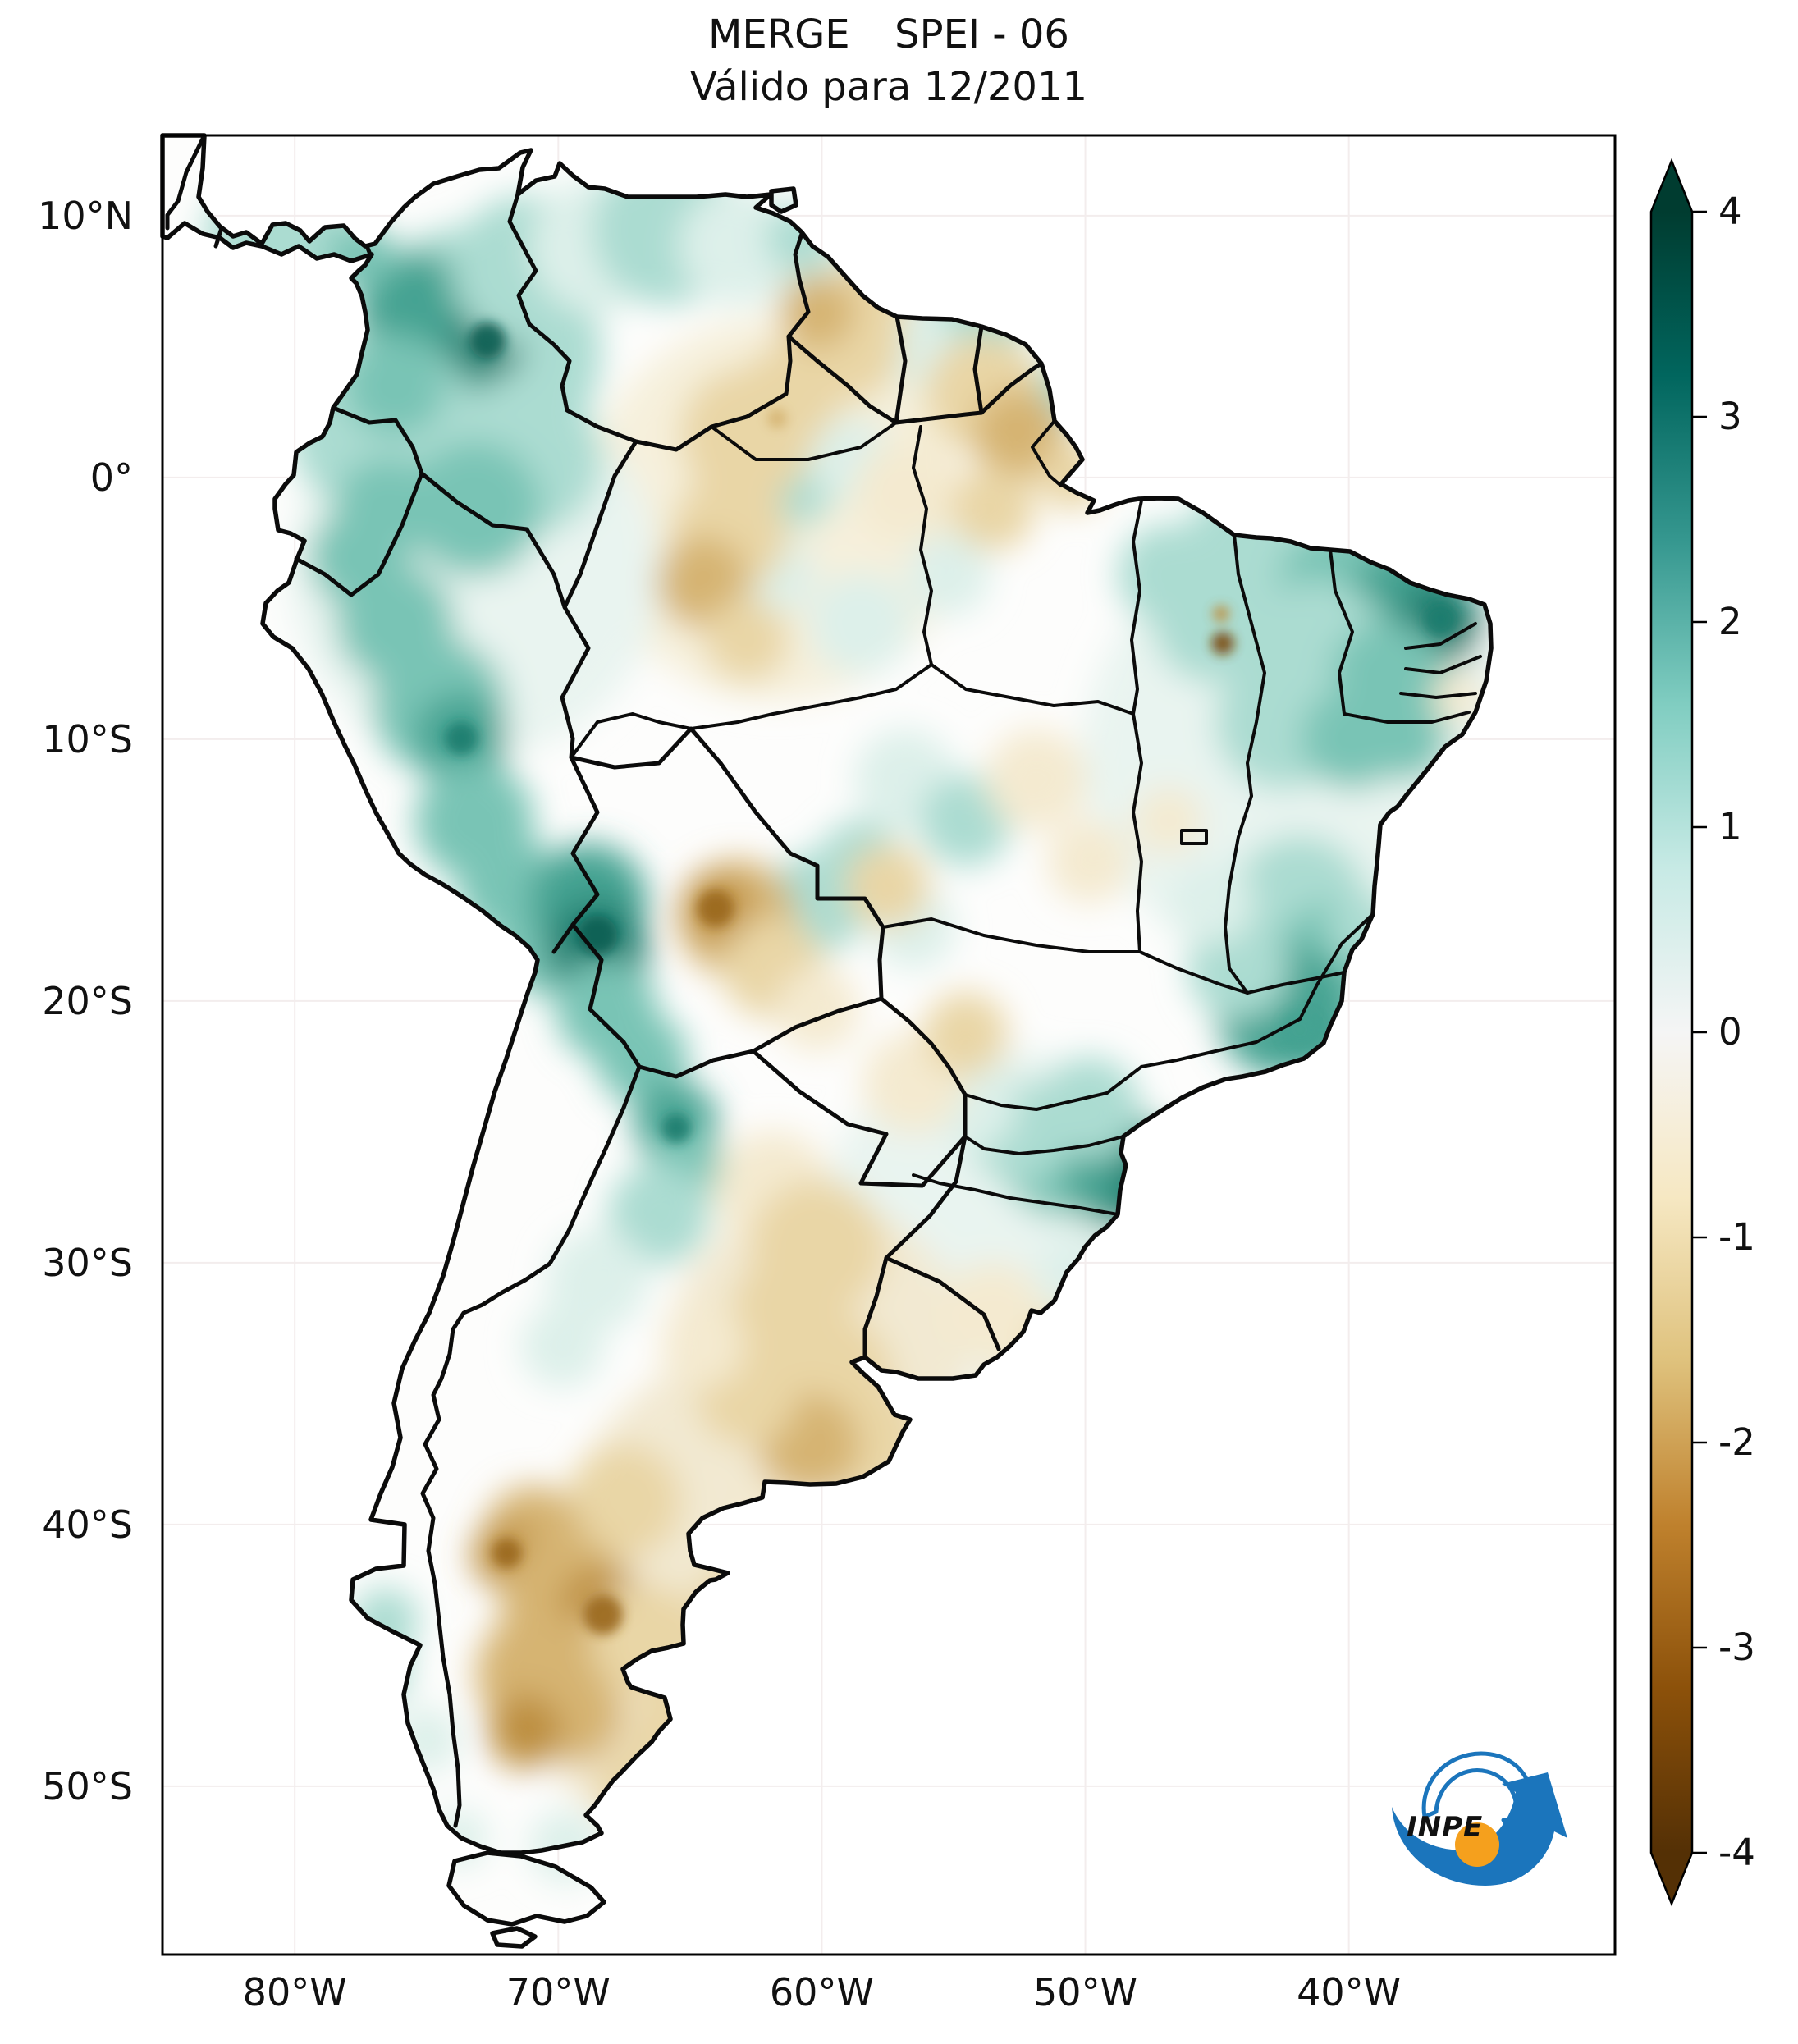  Describe the element at coordinates (859, 1118) in the screenshot. I see `border-paraguay-argentina` at that location.